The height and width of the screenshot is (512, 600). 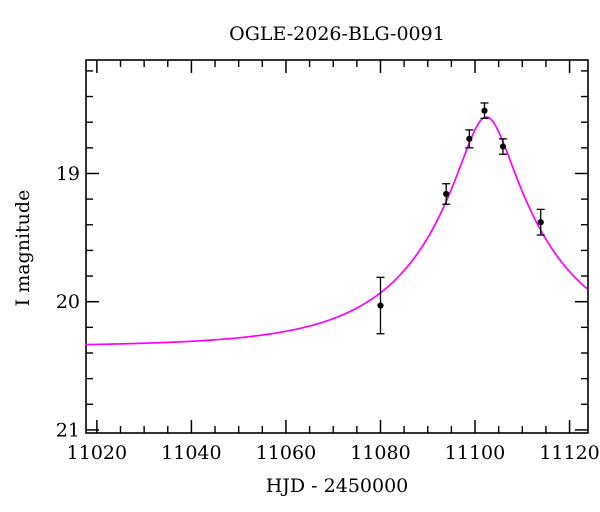 I want to click on x-tick-label: 11040, so click(x=191, y=453).